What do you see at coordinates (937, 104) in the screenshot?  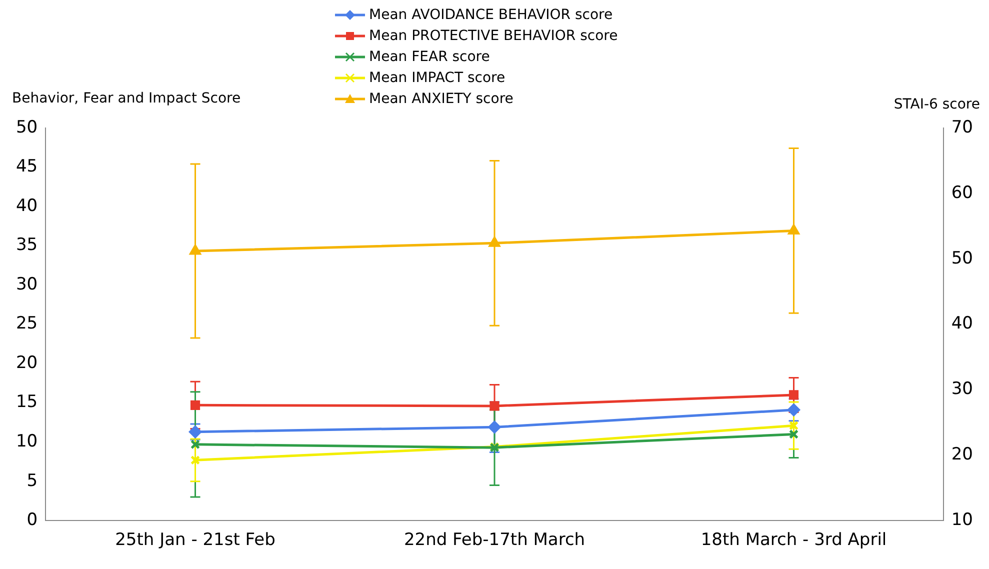 I see `y2-axis-title: STAI-6 score` at bounding box center [937, 104].